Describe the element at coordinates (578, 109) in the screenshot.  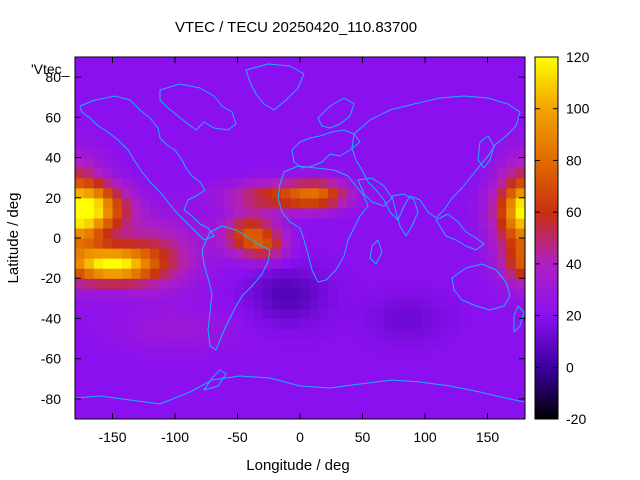
I see `colorbar-tick-label: 100` at that location.